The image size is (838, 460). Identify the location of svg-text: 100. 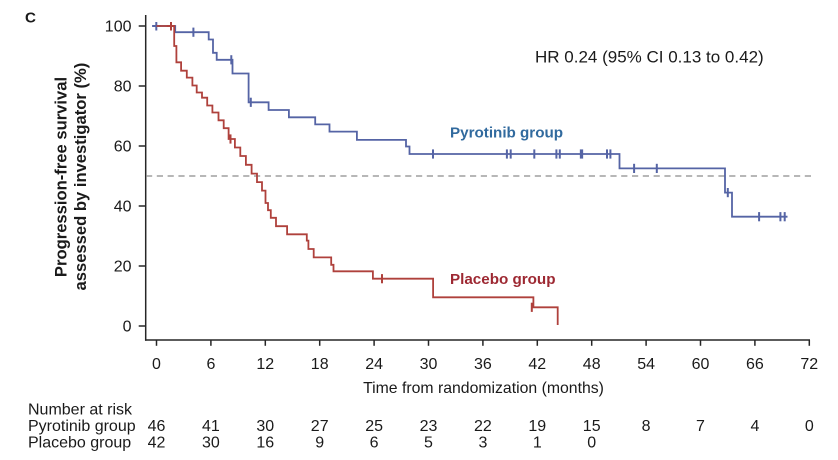
(118, 27).